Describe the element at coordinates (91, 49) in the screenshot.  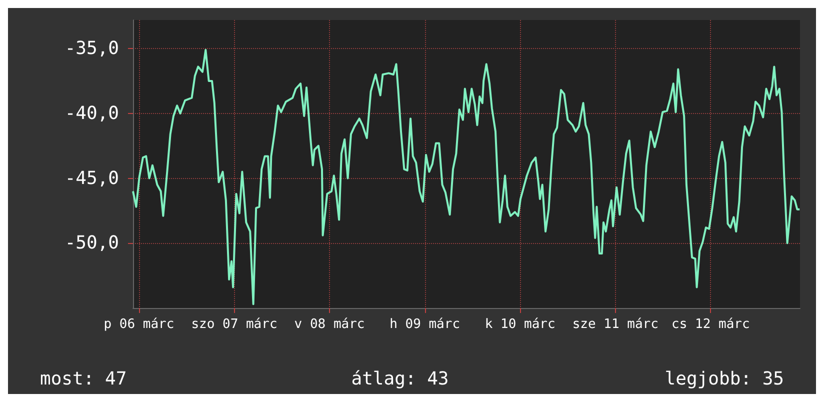
I see `y-tick-label: -35,0` at that location.